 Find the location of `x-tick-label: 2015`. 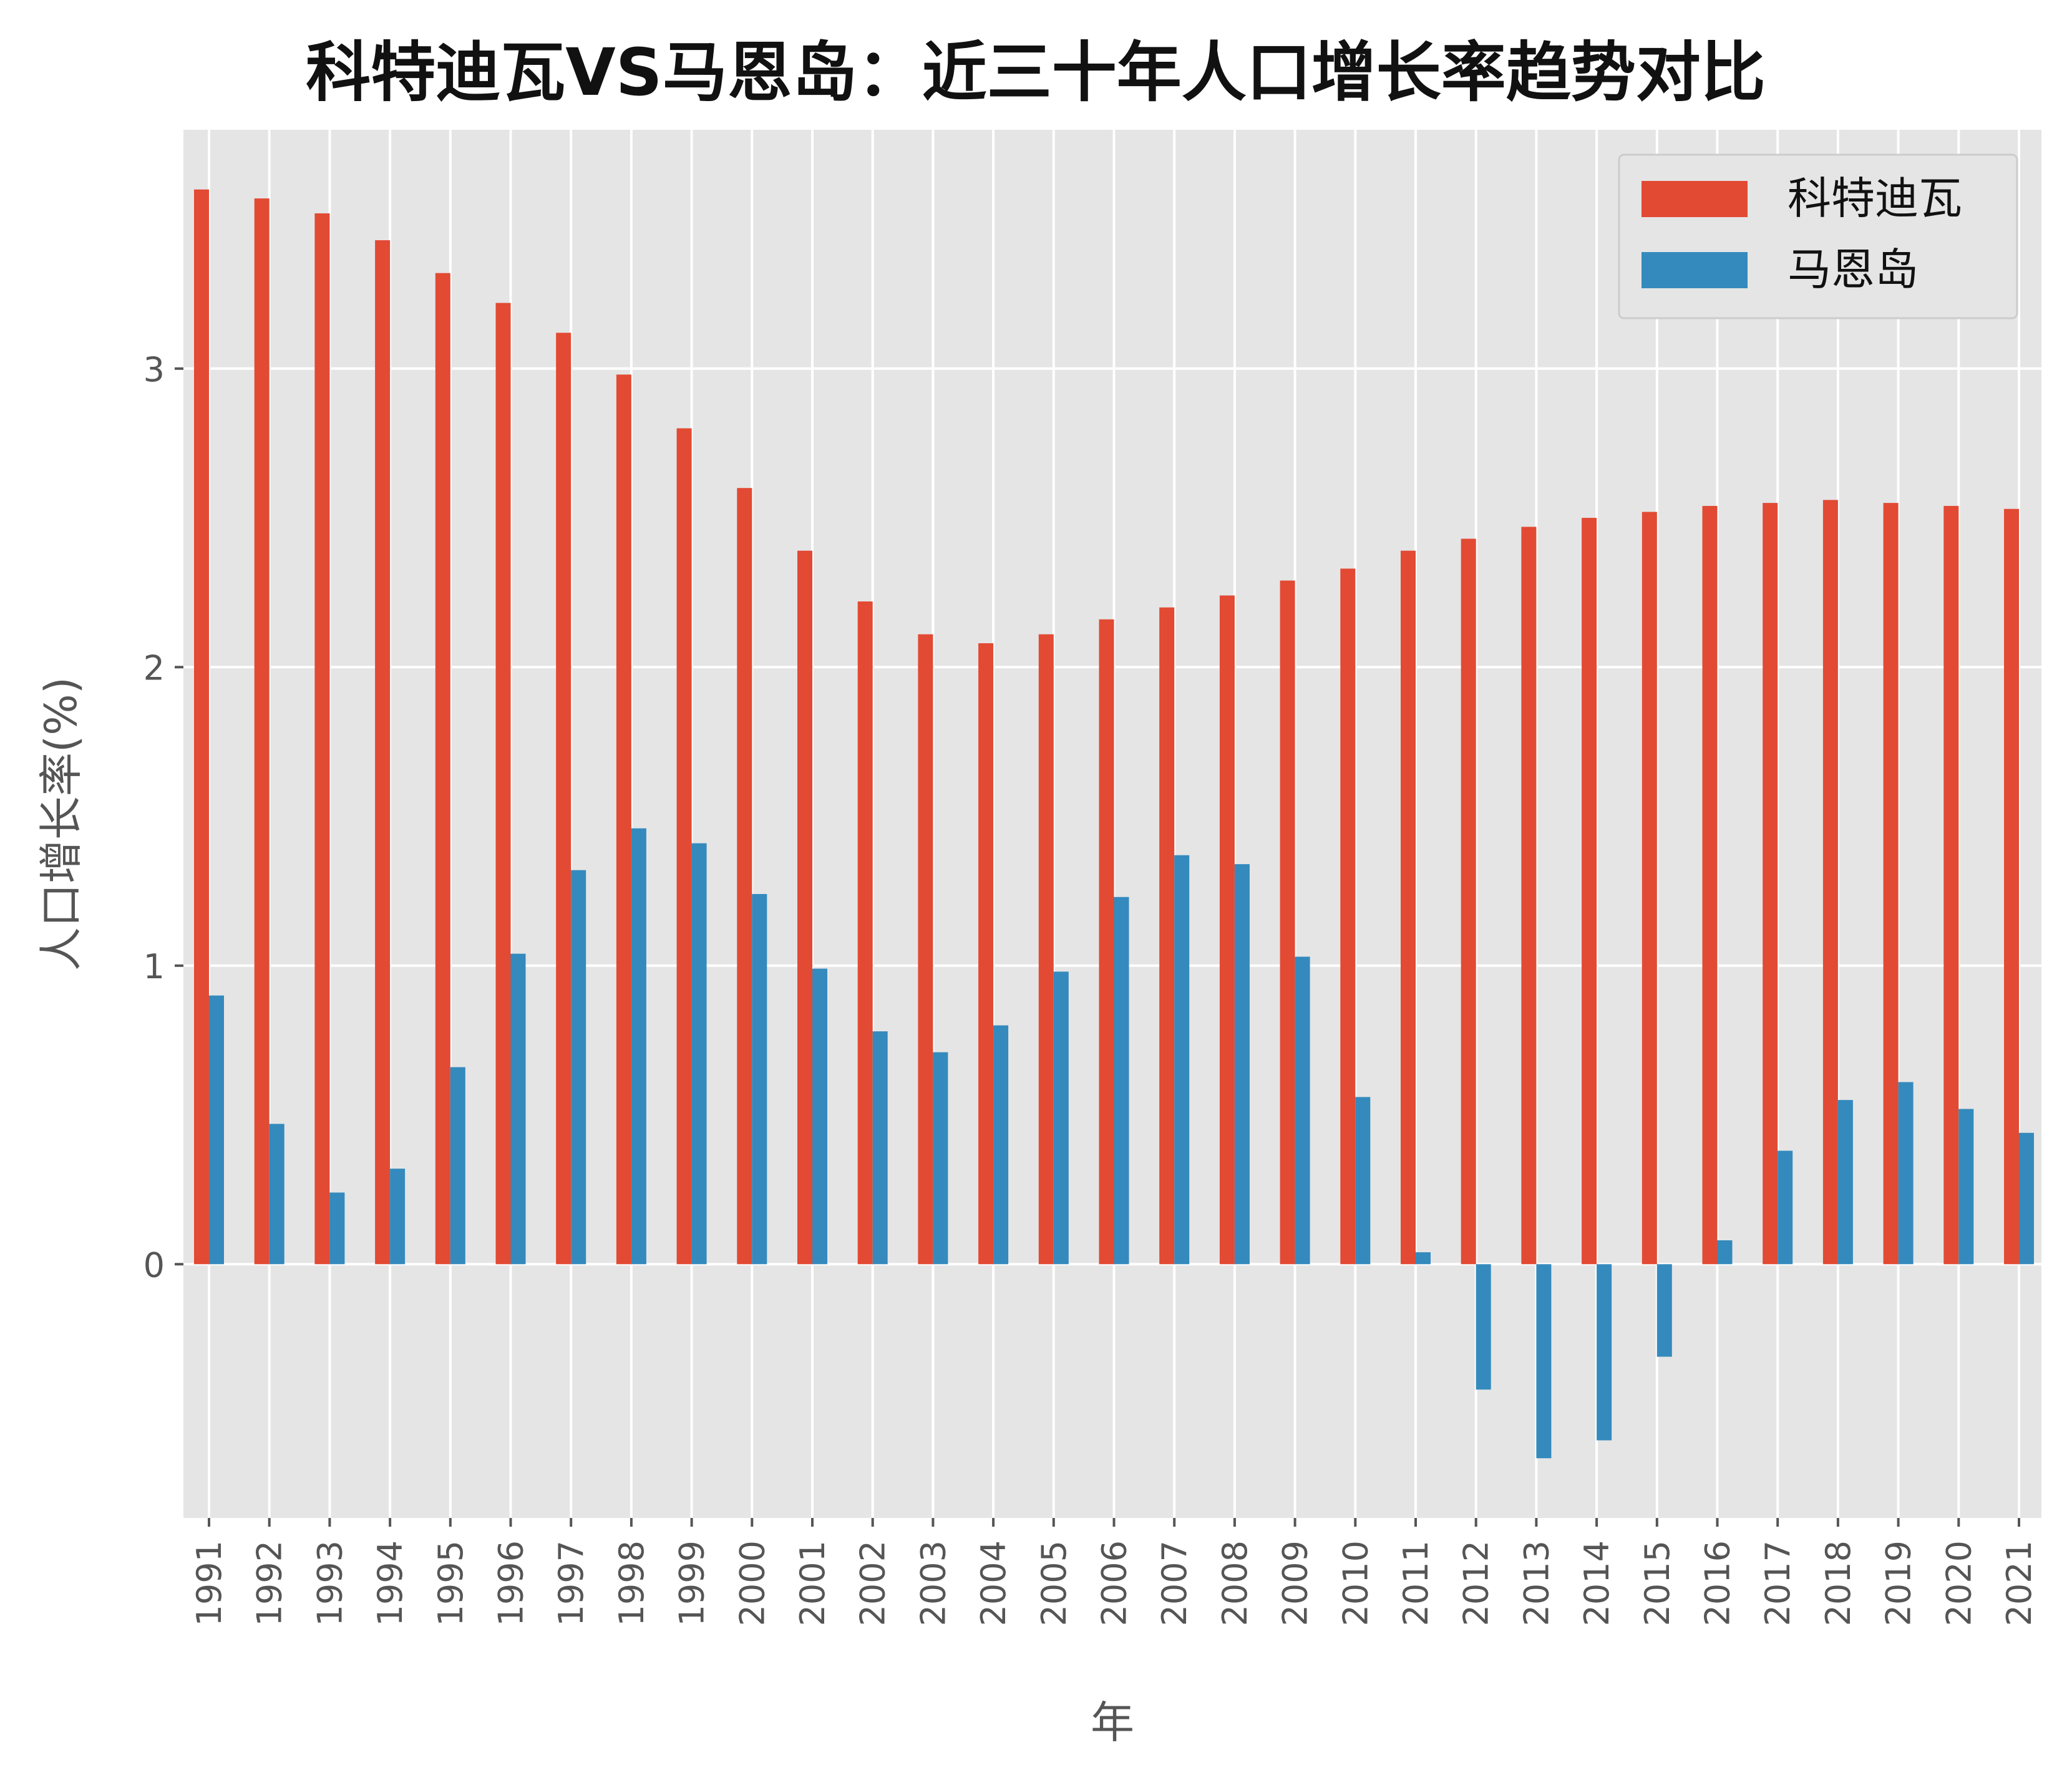

x-tick-label: 2015 is located at coordinates (1657, 1583).